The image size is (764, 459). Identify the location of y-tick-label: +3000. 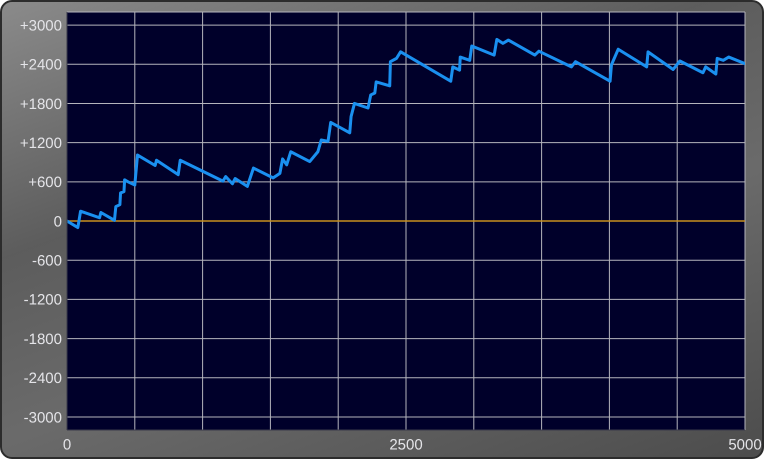
(41, 25).